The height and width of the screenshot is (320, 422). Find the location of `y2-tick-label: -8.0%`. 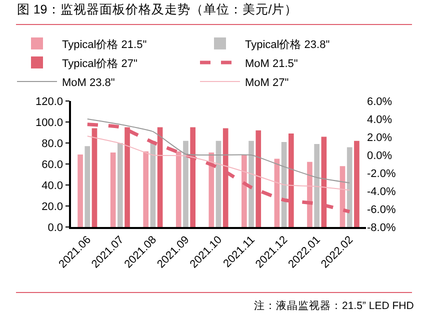

y2-tick-label: -8.0% is located at coordinates (381, 228).